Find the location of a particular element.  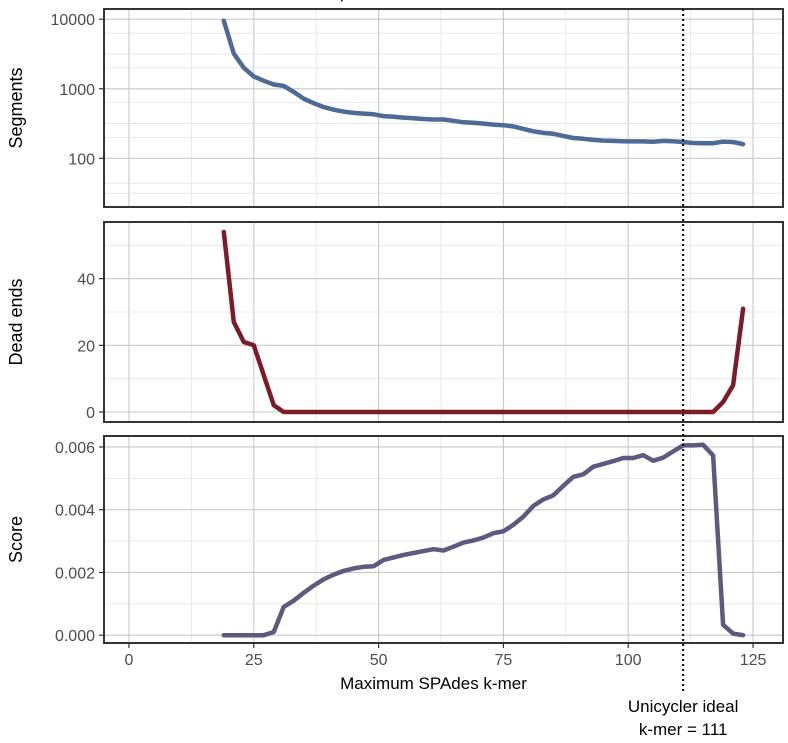

y-tick-label: 0.000 is located at coordinates (75, 636).